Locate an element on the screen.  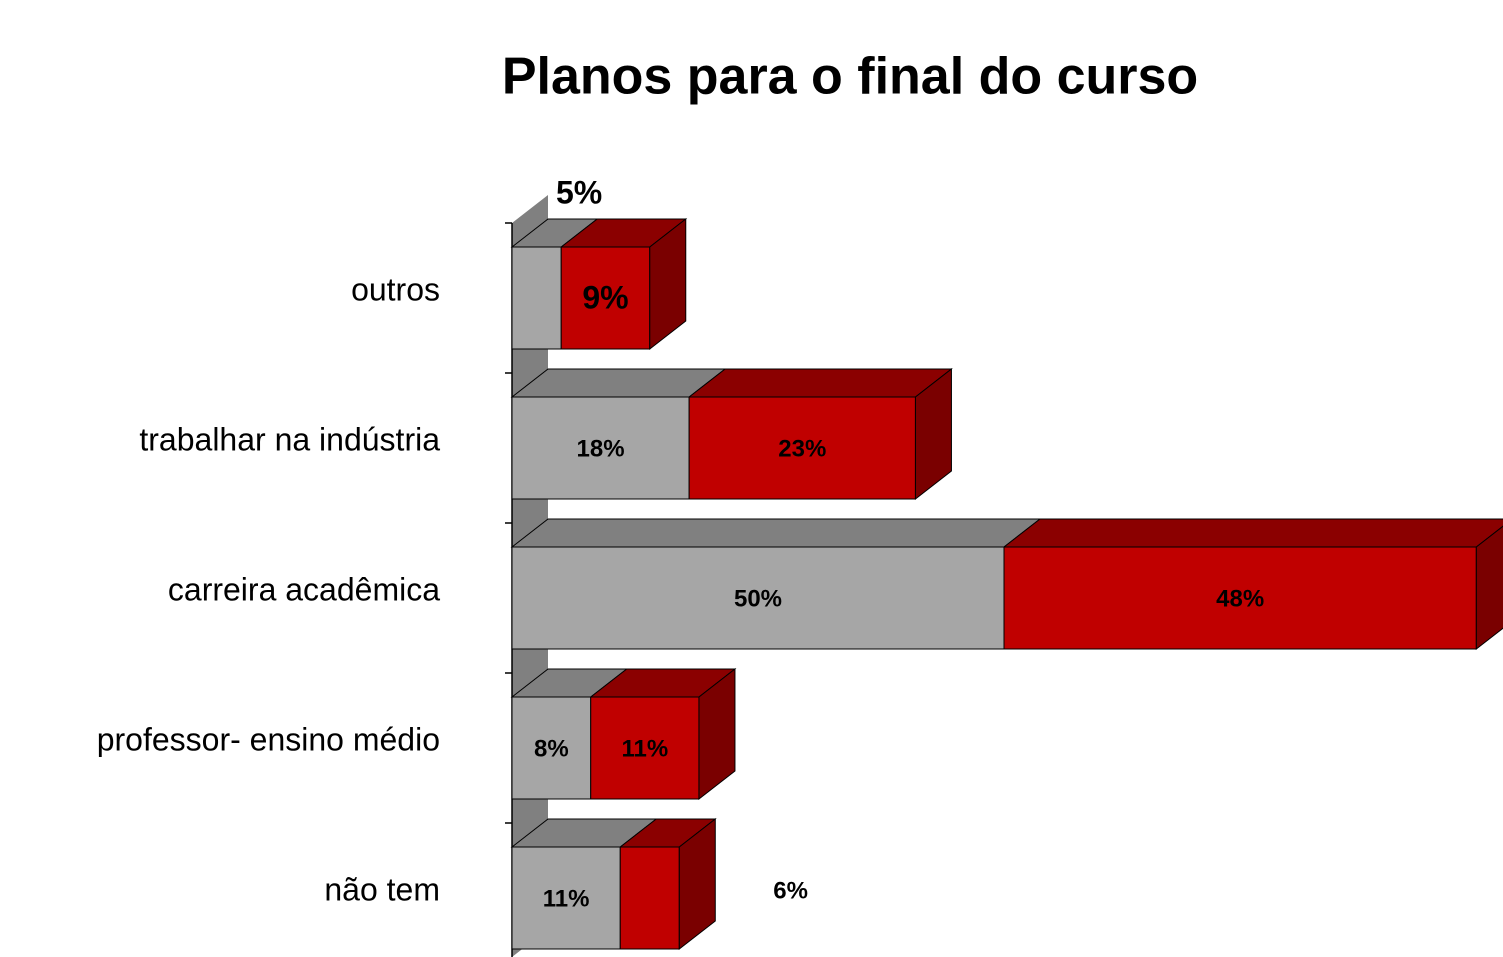
data-label: 8% is located at coordinates (551, 748).